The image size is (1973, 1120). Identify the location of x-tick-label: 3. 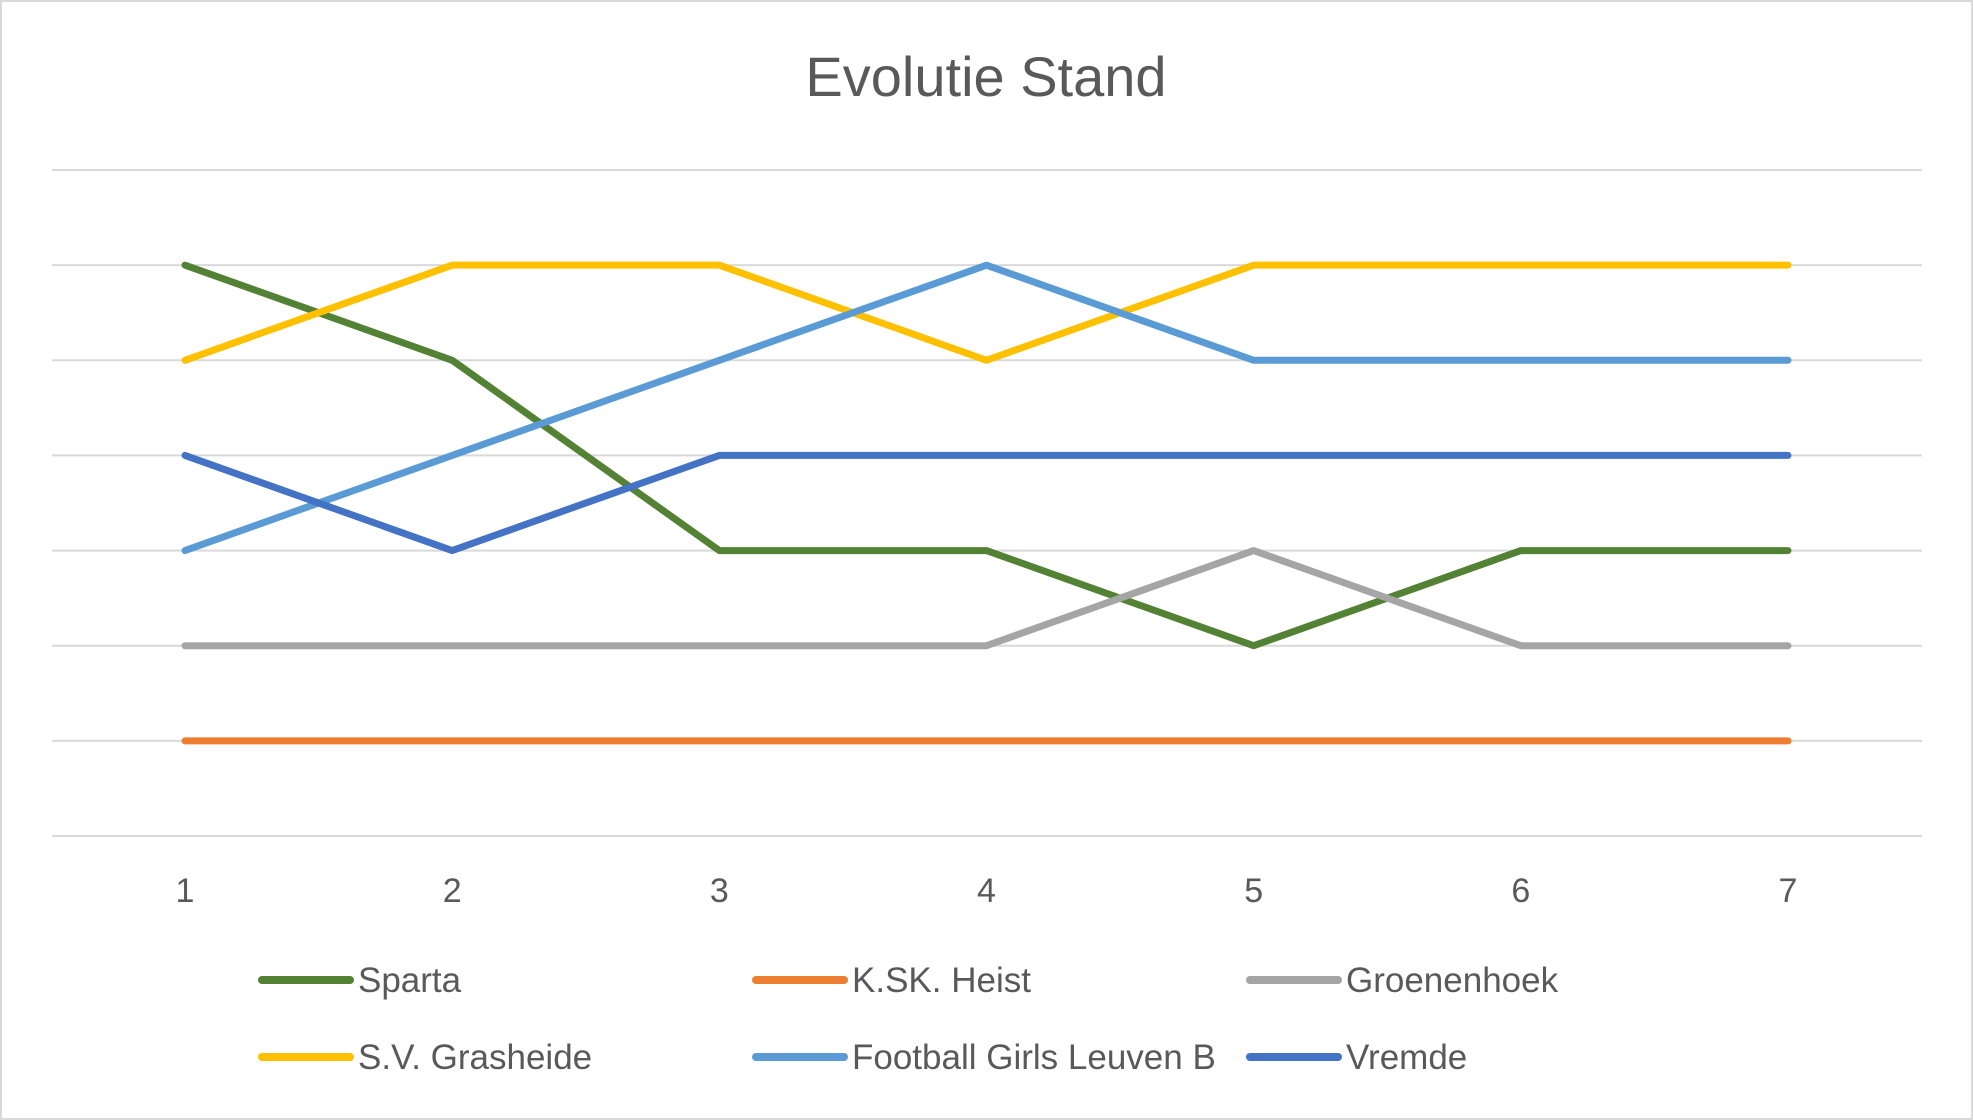
(719, 891).